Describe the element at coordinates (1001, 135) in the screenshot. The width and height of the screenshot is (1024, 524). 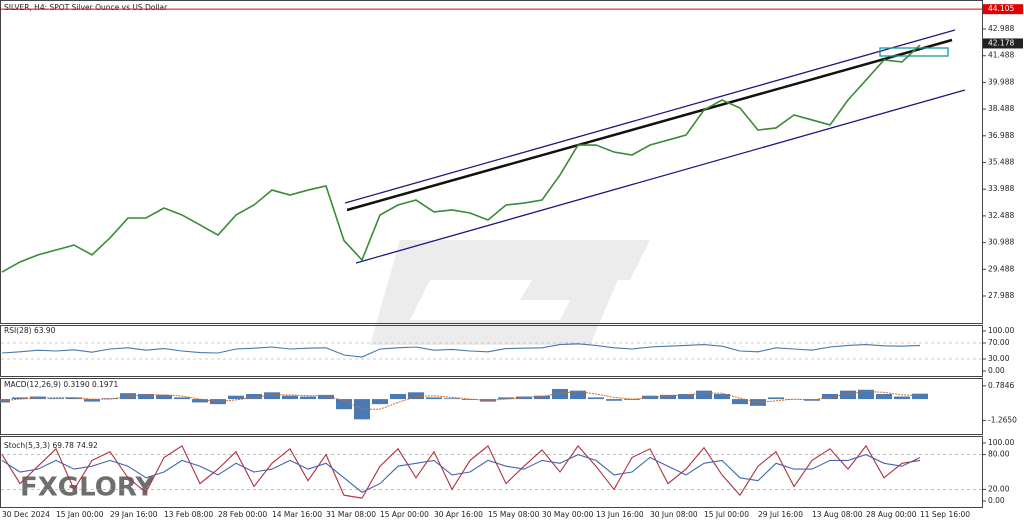
I see `y-tick-label: 36.988` at that location.